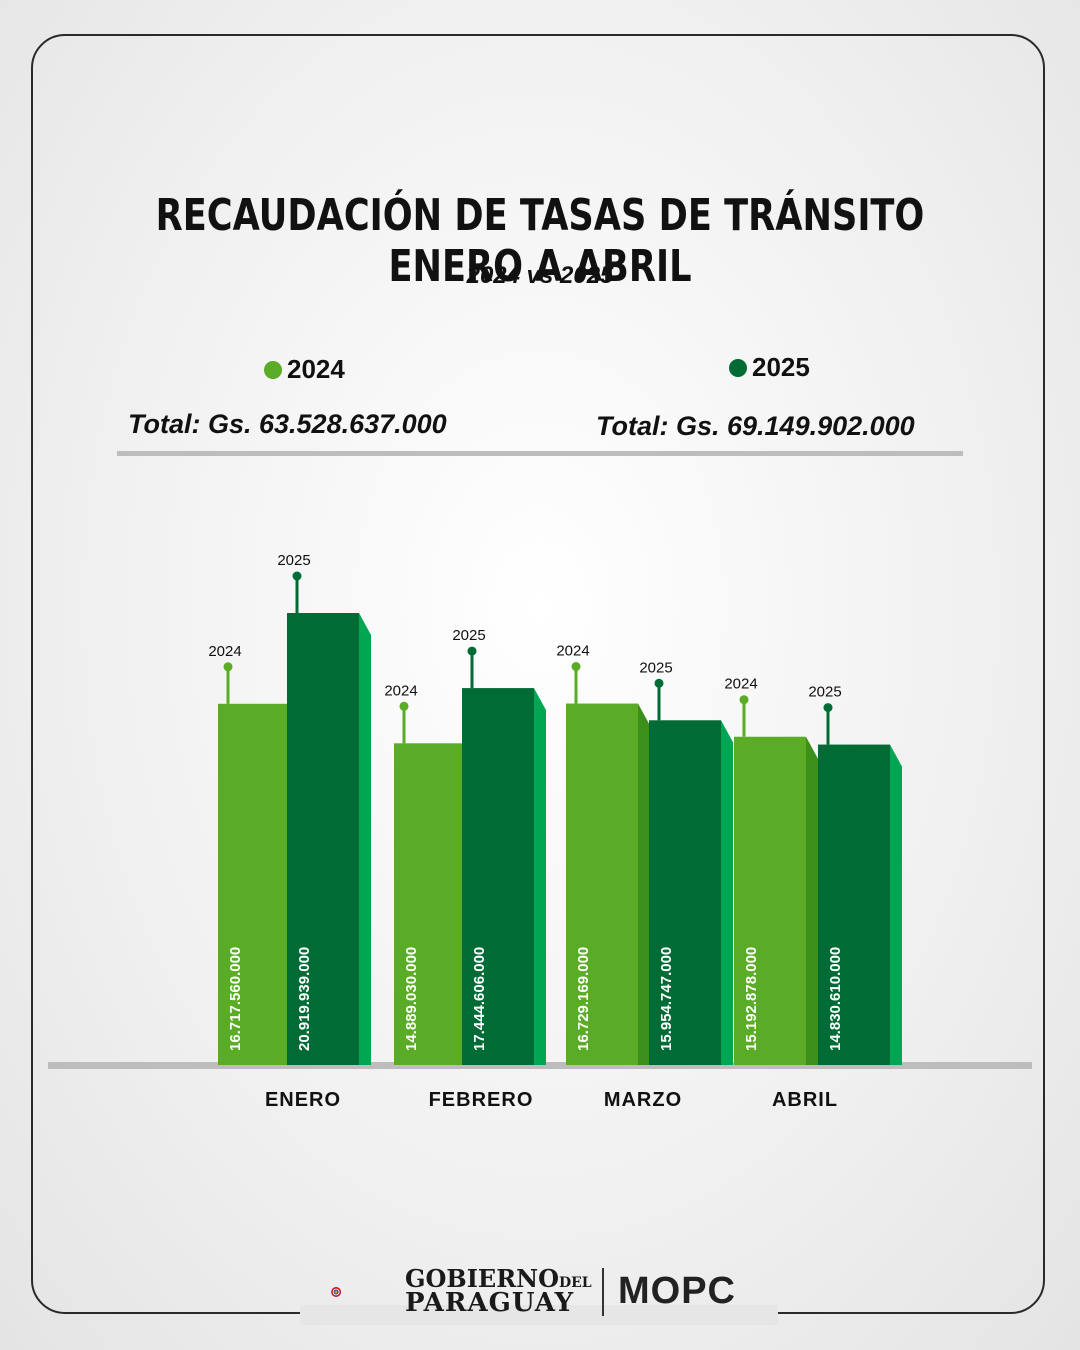 Image resolution: width=1080 pixels, height=1350 pixels. What do you see at coordinates (316, 369) in the screenshot?
I see `legend-label-2024: 2024` at bounding box center [316, 369].